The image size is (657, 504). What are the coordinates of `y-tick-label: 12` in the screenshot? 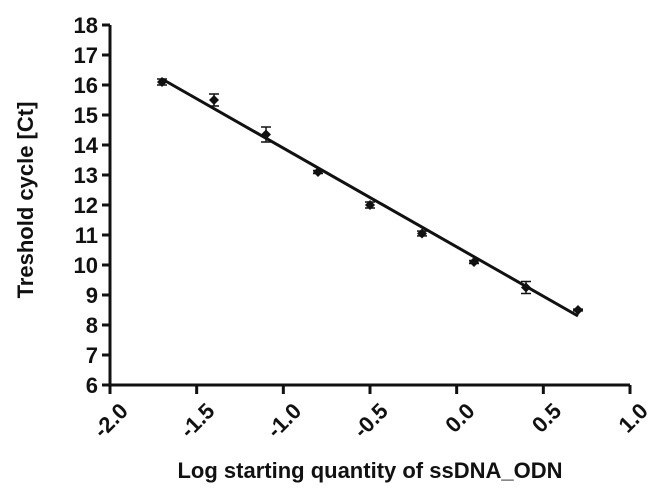 It's located at (86, 205).